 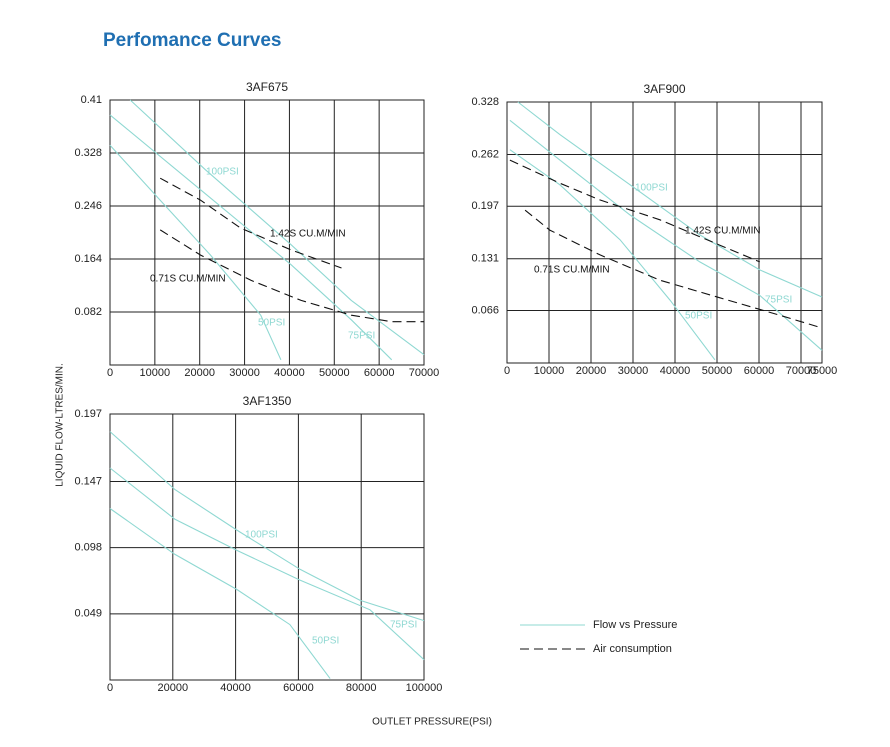 I want to click on chart-title: 3AF675, so click(x=267, y=87).